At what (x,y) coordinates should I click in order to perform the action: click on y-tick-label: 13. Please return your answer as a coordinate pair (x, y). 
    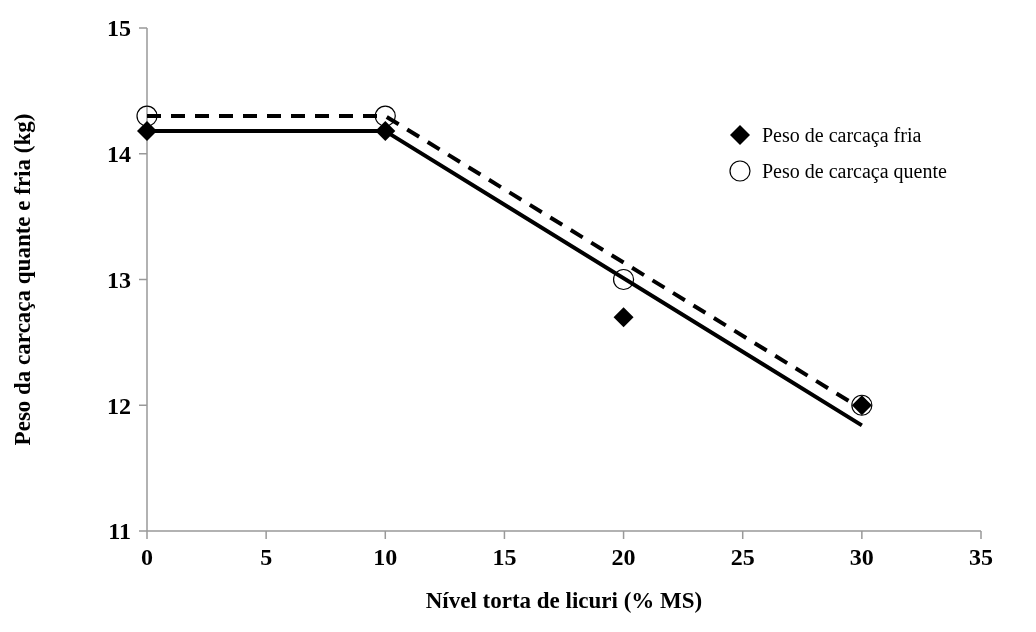
    Looking at the image, I should click on (119, 279).